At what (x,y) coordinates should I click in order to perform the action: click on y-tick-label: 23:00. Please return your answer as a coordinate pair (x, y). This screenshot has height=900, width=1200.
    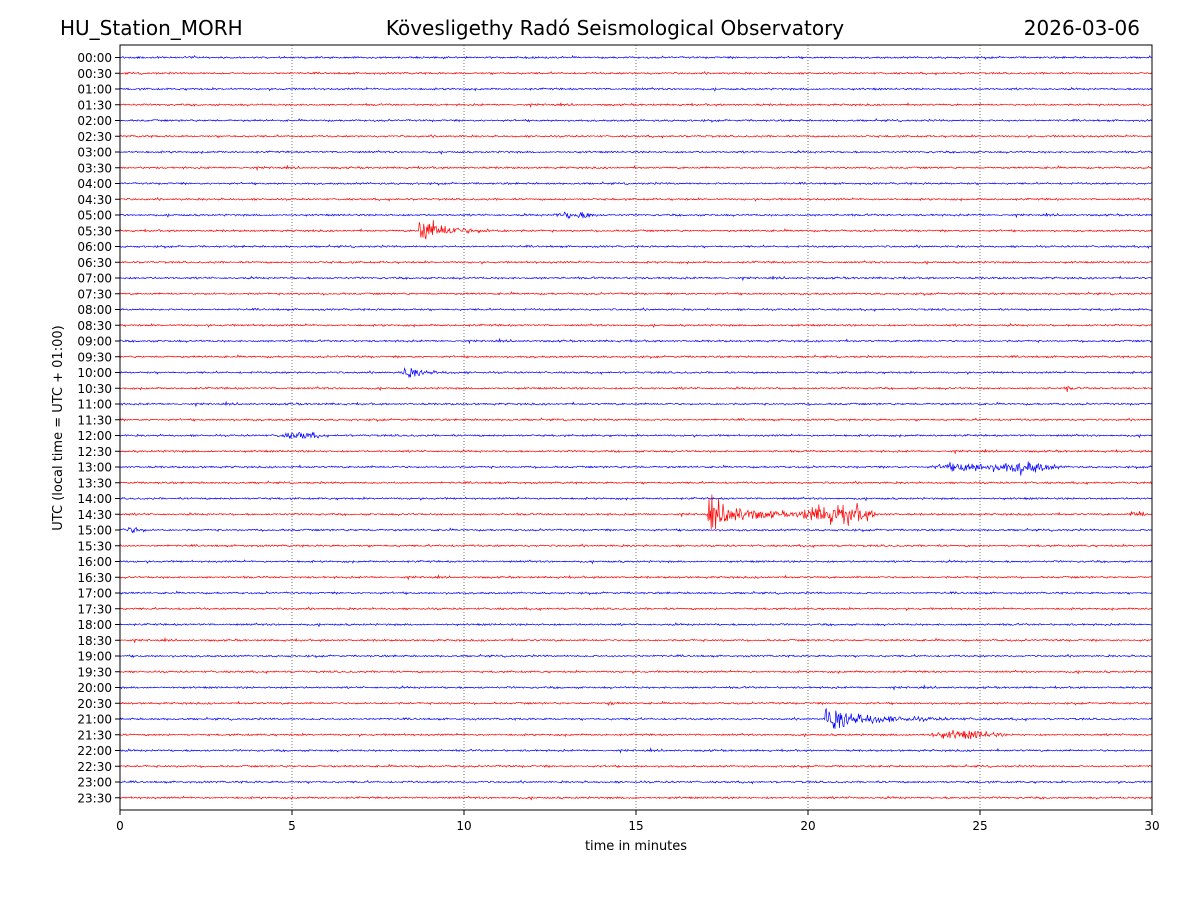
    Looking at the image, I should click on (94, 783).